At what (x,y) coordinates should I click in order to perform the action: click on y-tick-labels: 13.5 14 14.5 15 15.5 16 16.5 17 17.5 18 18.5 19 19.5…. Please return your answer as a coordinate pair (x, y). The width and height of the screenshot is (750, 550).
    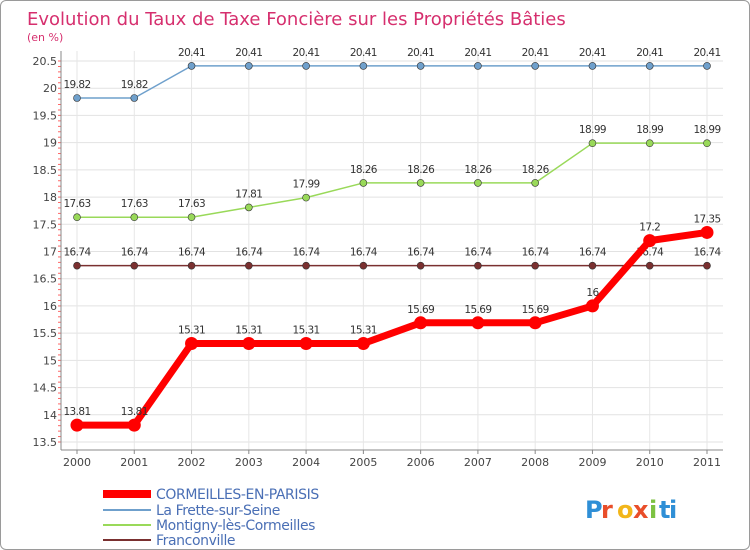
    Looking at the image, I should click on (45, 252).